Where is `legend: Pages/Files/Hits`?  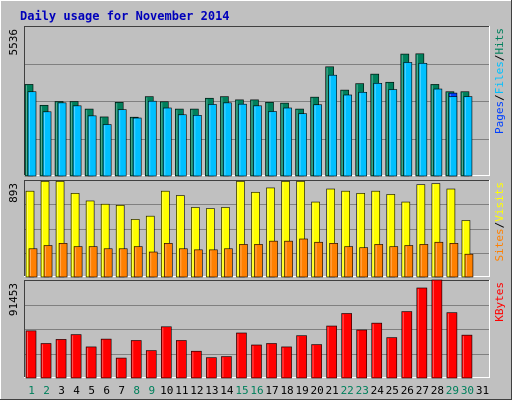
legend: Pages/Files/Hits is located at coordinates (499, 81).